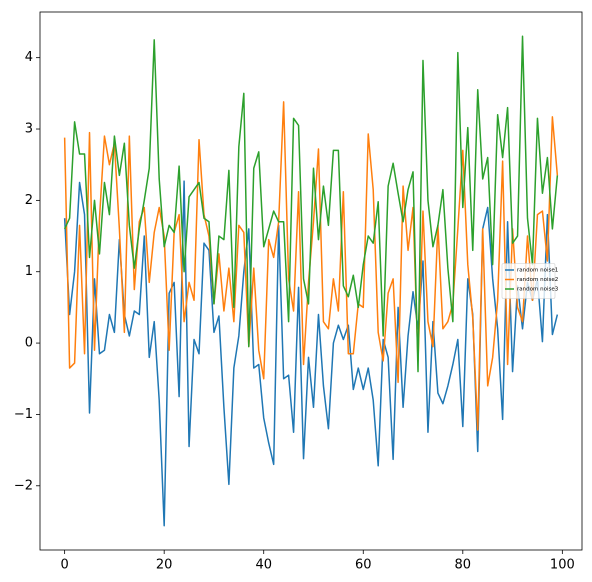 This screenshot has width=592, height=582. What do you see at coordinates (29, 129) in the screenshot?
I see `y-tick-label: 3` at bounding box center [29, 129].